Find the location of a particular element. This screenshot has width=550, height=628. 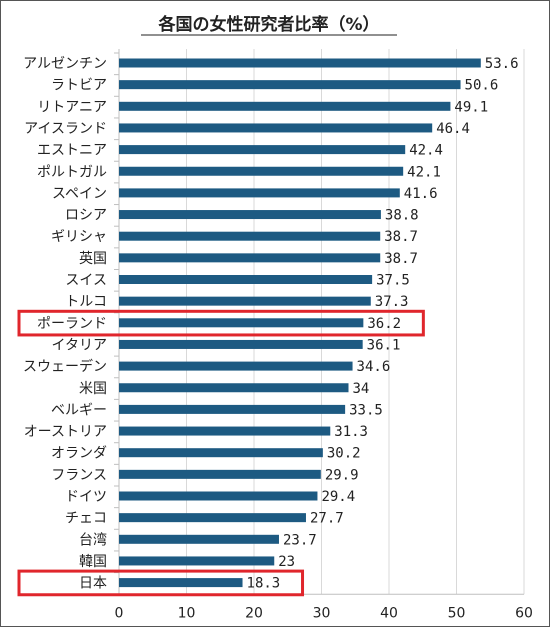

category-label: リトアニア is located at coordinates (72, 107).